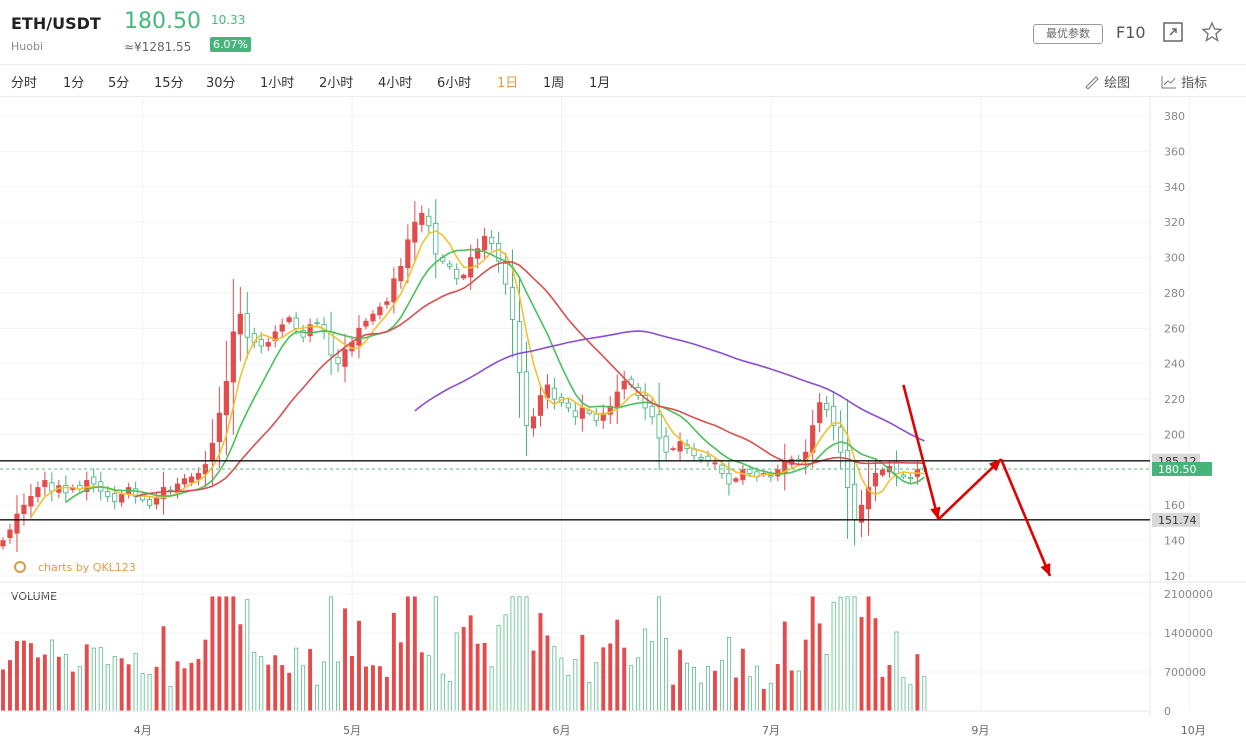  I want to click on price-tick-label: 260, so click(1174, 328).